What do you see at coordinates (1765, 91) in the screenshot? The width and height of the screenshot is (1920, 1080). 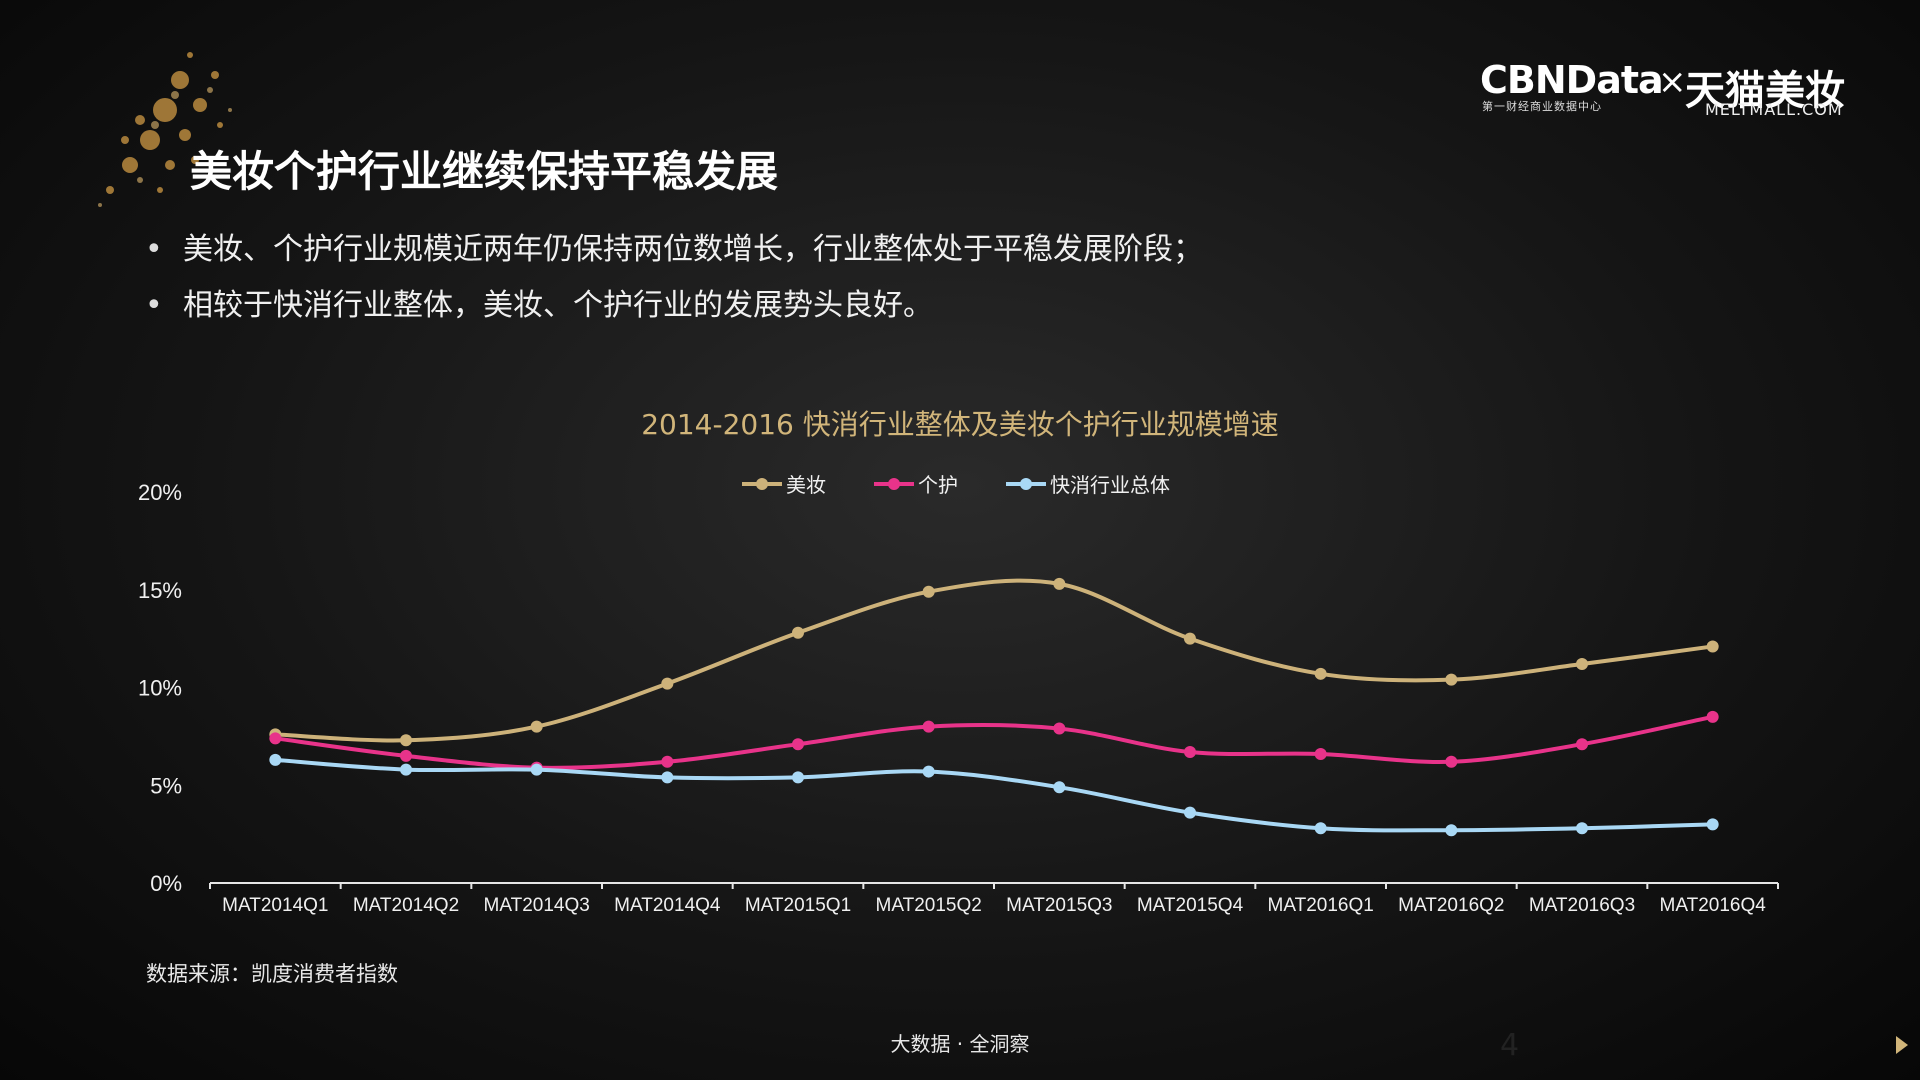 I see `logo-tmall-beauty: 天猫美妆` at bounding box center [1765, 91].